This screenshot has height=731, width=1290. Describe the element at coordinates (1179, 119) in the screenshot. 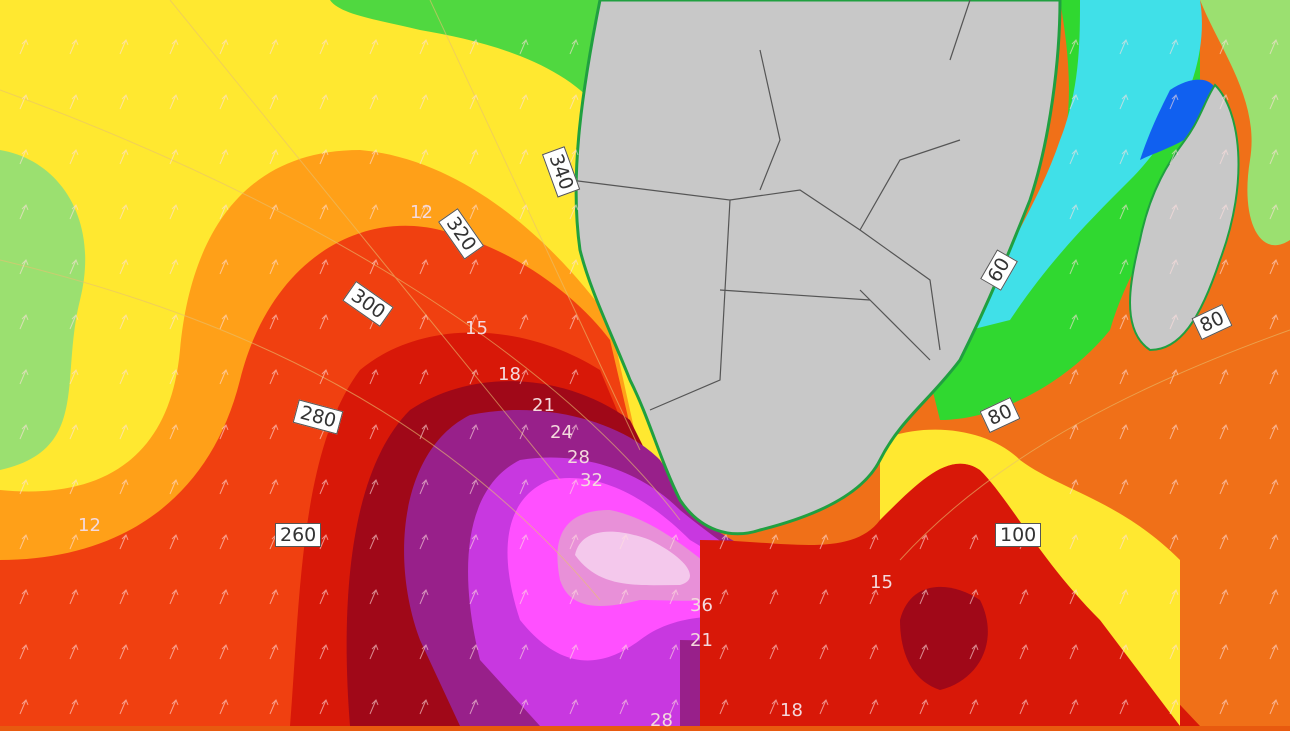

I see `blue-region` at that location.